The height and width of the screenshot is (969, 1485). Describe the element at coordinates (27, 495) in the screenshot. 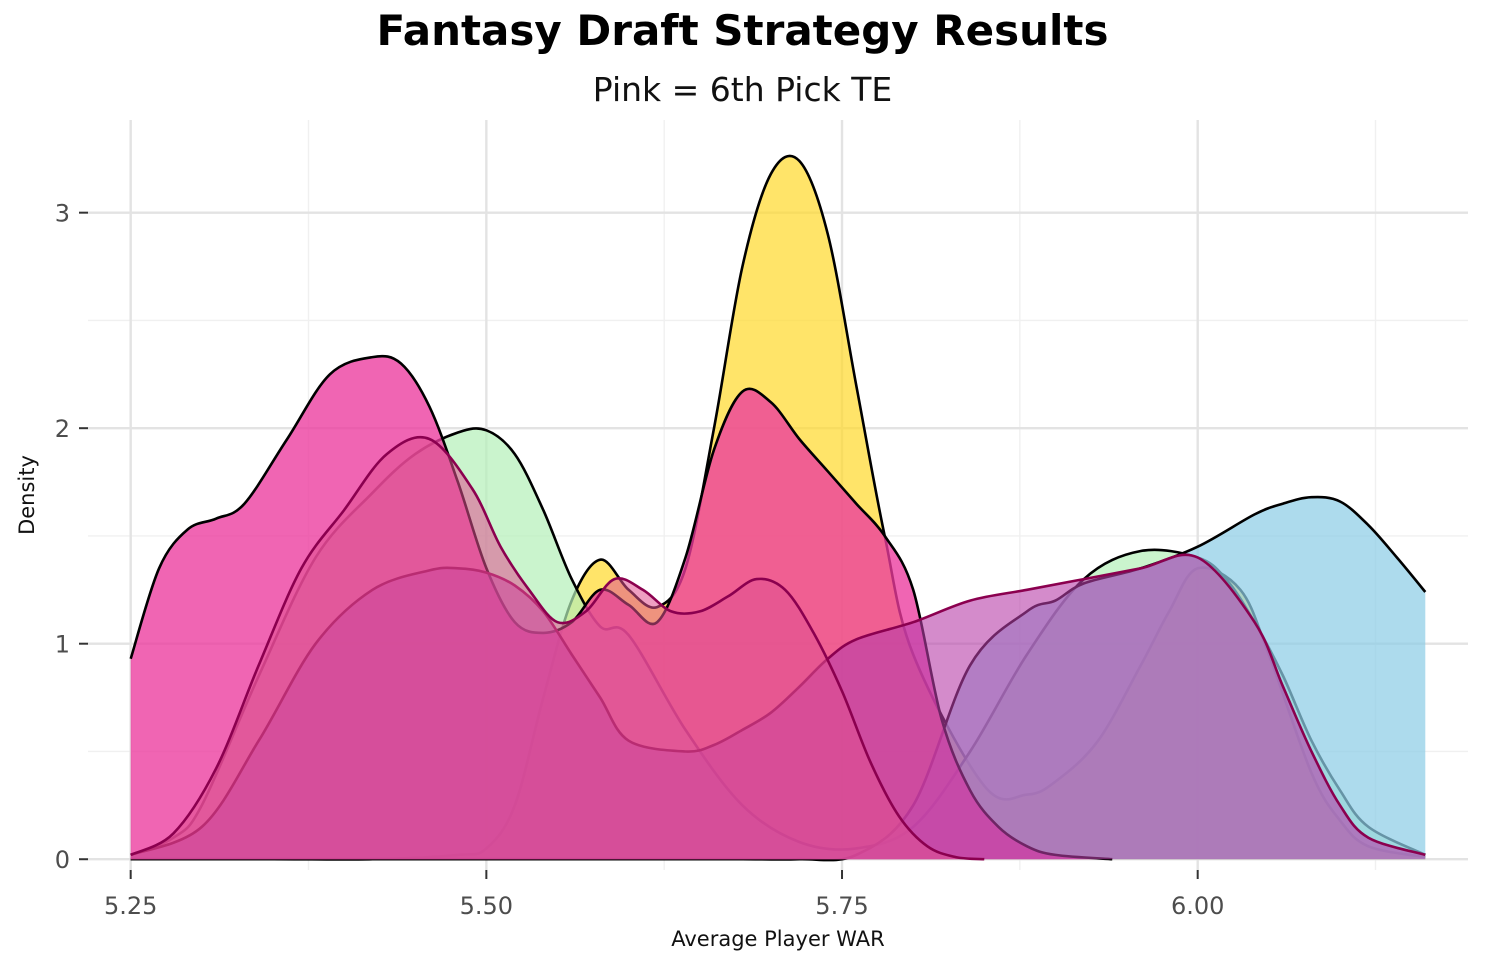

I see `y-axis-title: Density` at that location.